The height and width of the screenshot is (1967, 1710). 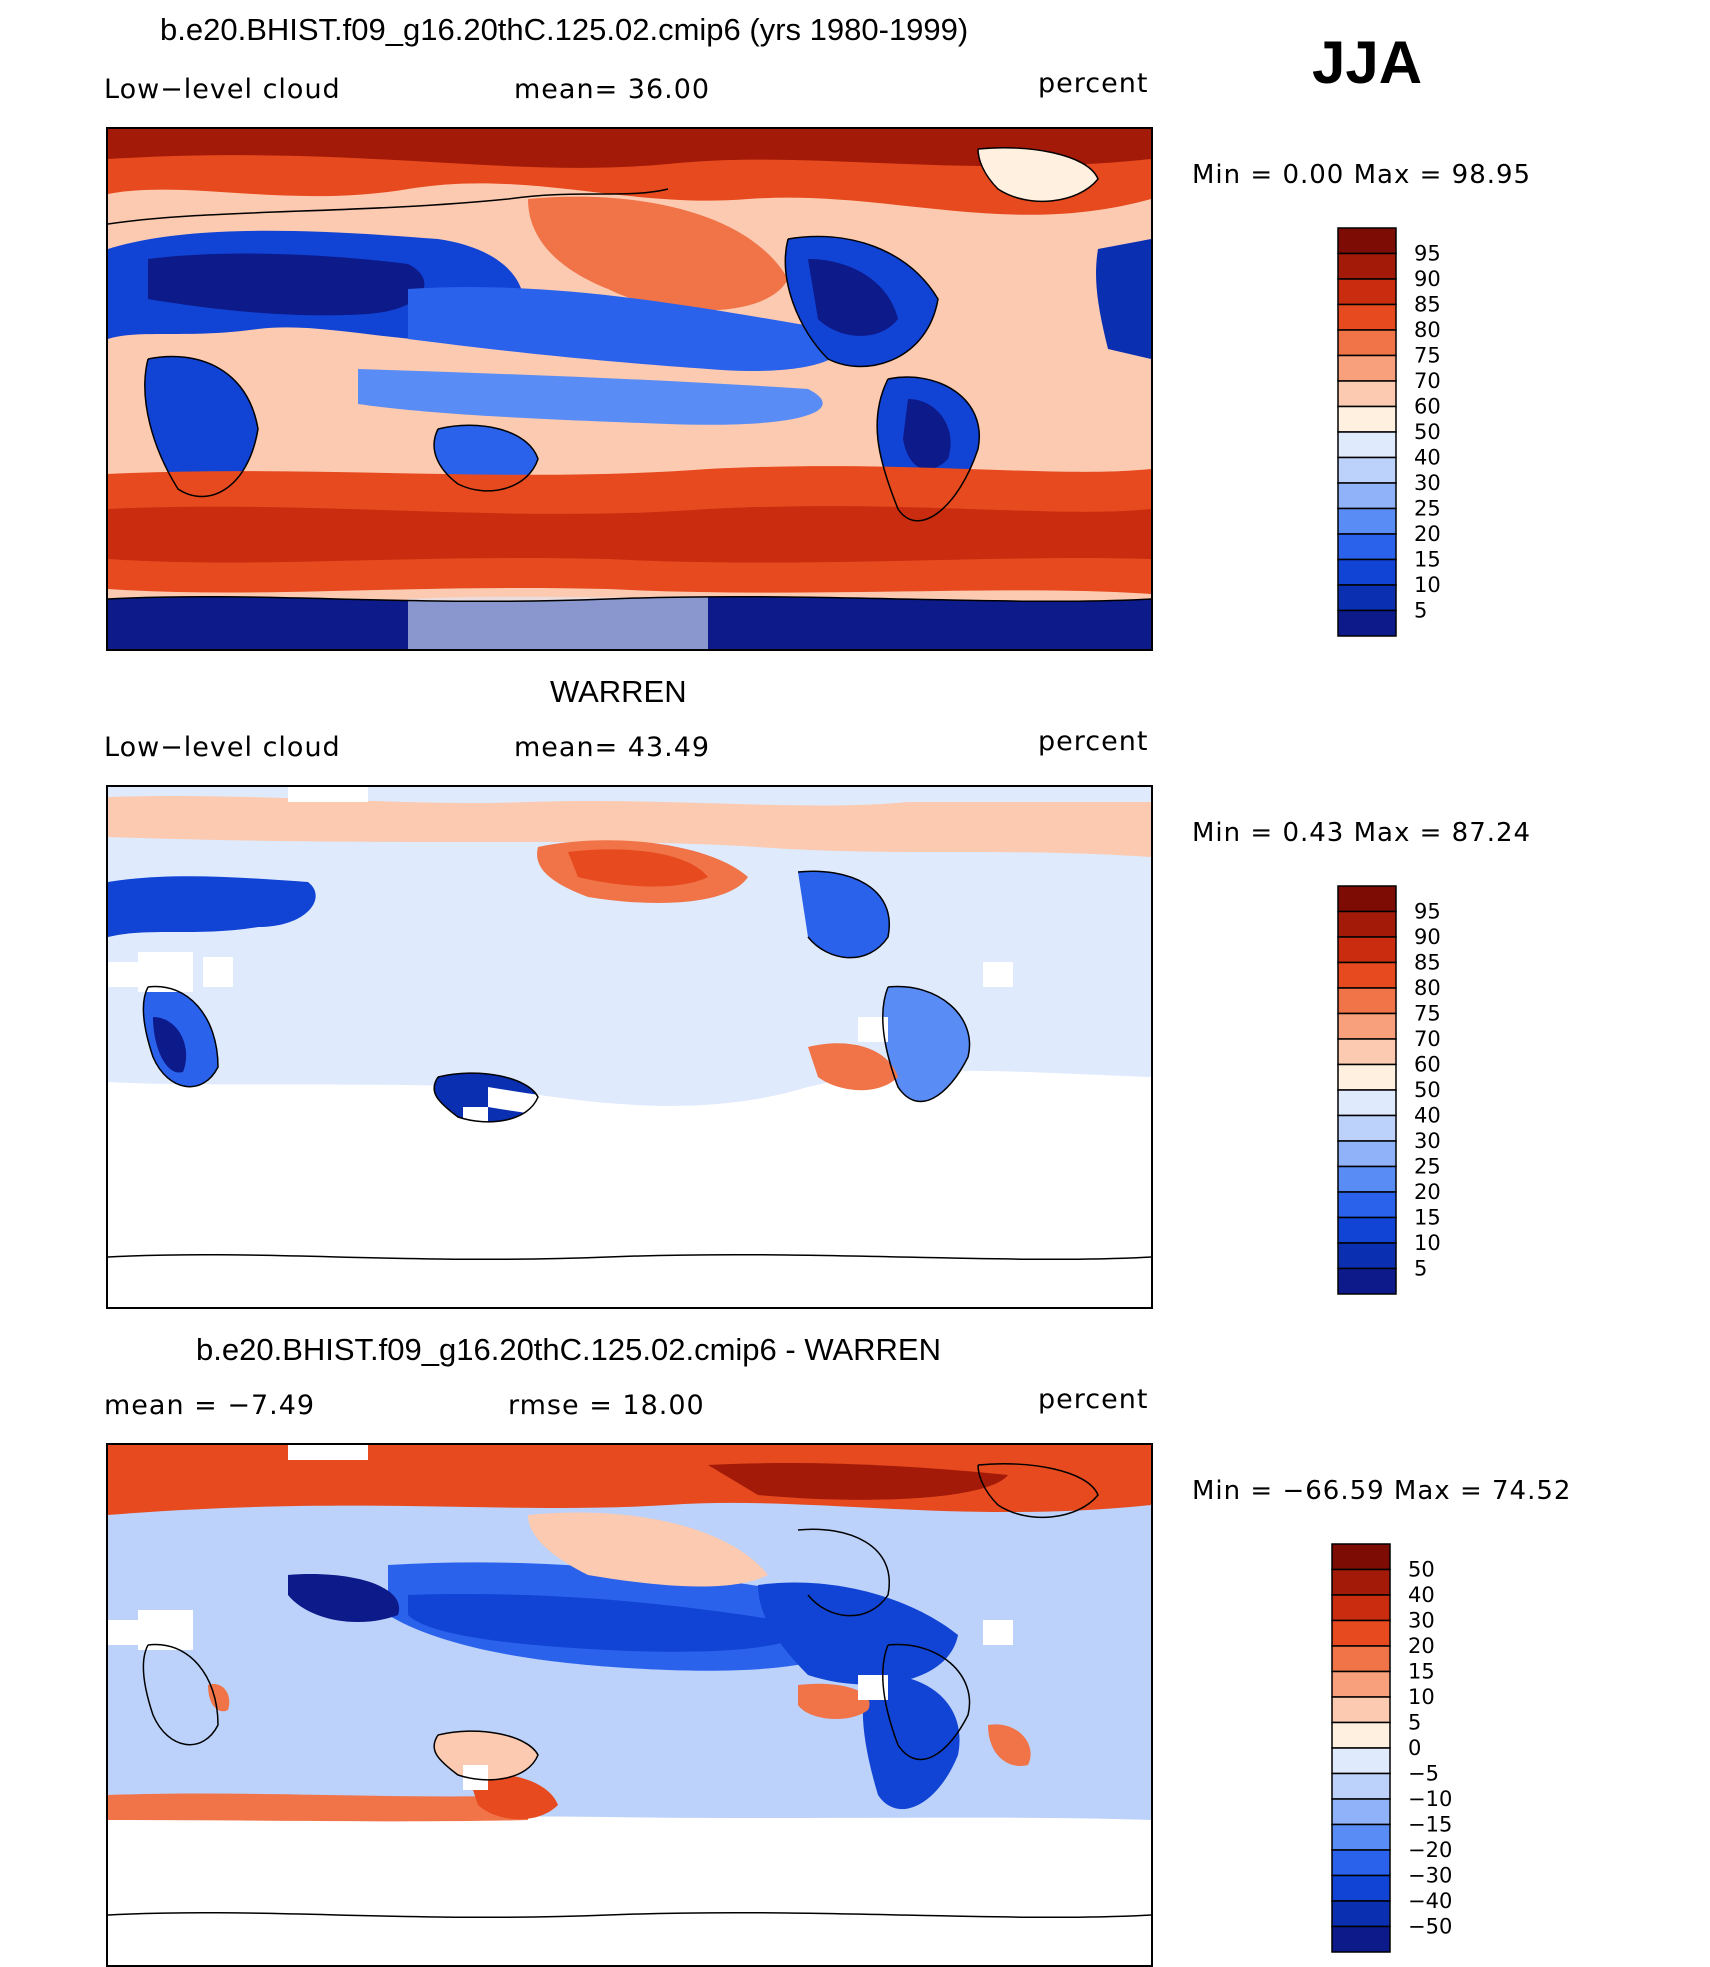 I want to click on colorbar-tick-label: −15, so click(x=1430, y=1825).